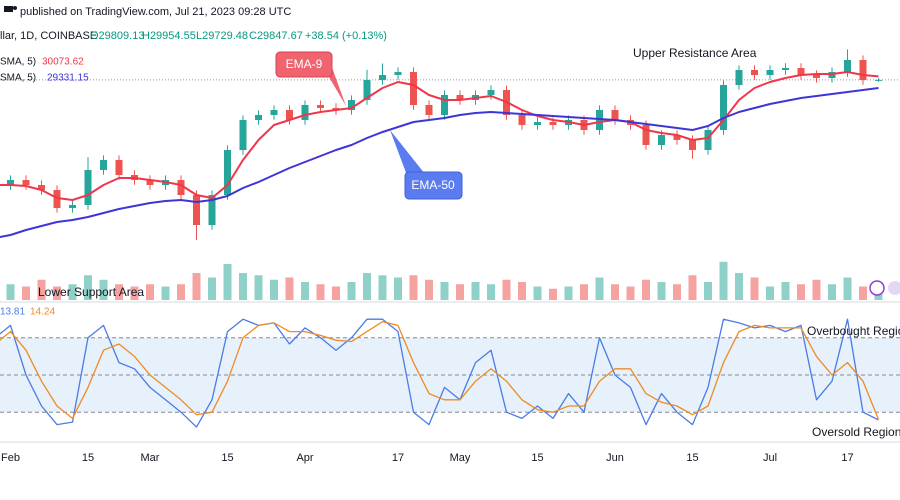  I want to click on legend-ema50-value: 29331.15, so click(68, 78).